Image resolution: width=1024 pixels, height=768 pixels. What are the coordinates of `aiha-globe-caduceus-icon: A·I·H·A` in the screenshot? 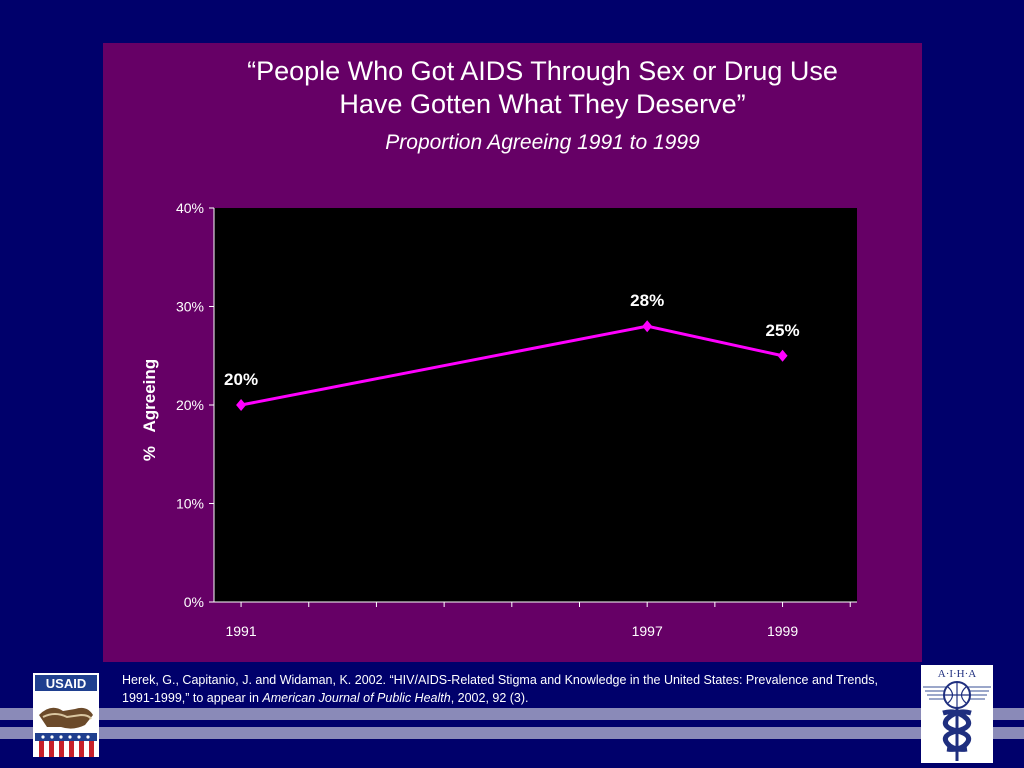 It's located at (957, 714).